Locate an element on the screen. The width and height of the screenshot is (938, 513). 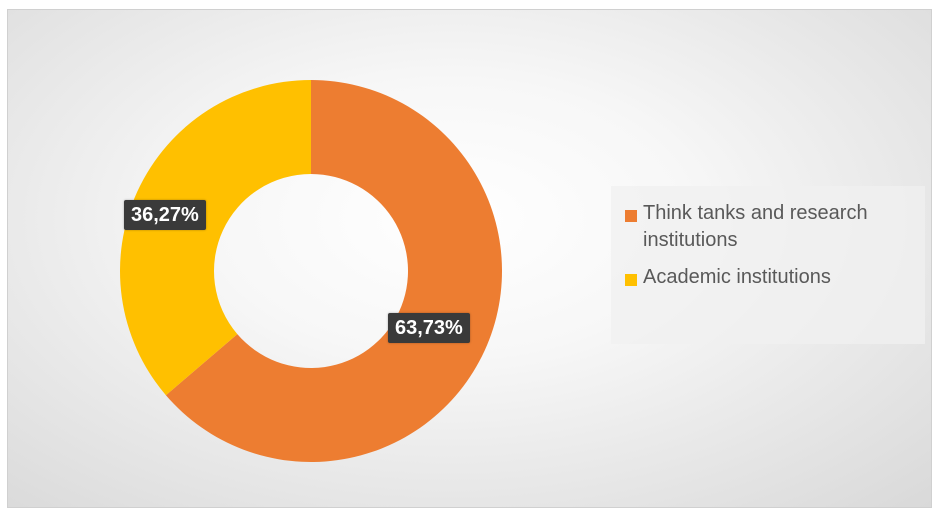
donut-slice-academic is located at coordinates (215, 238).